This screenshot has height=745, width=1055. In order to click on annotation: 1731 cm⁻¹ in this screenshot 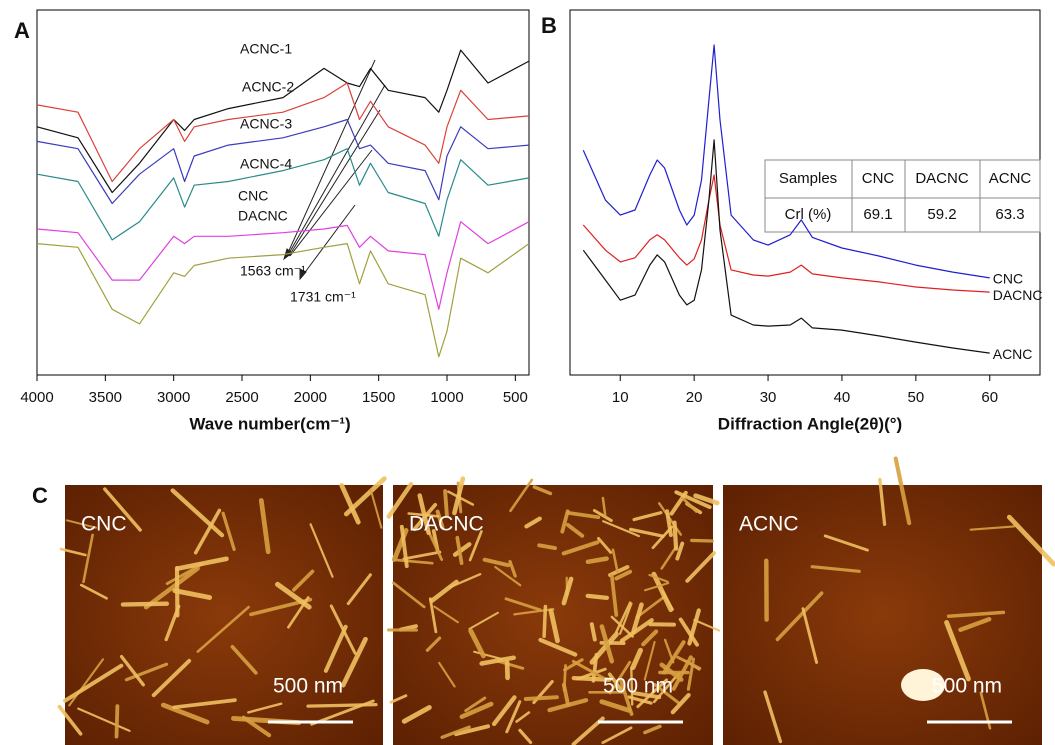, I will do `click(323, 297)`.